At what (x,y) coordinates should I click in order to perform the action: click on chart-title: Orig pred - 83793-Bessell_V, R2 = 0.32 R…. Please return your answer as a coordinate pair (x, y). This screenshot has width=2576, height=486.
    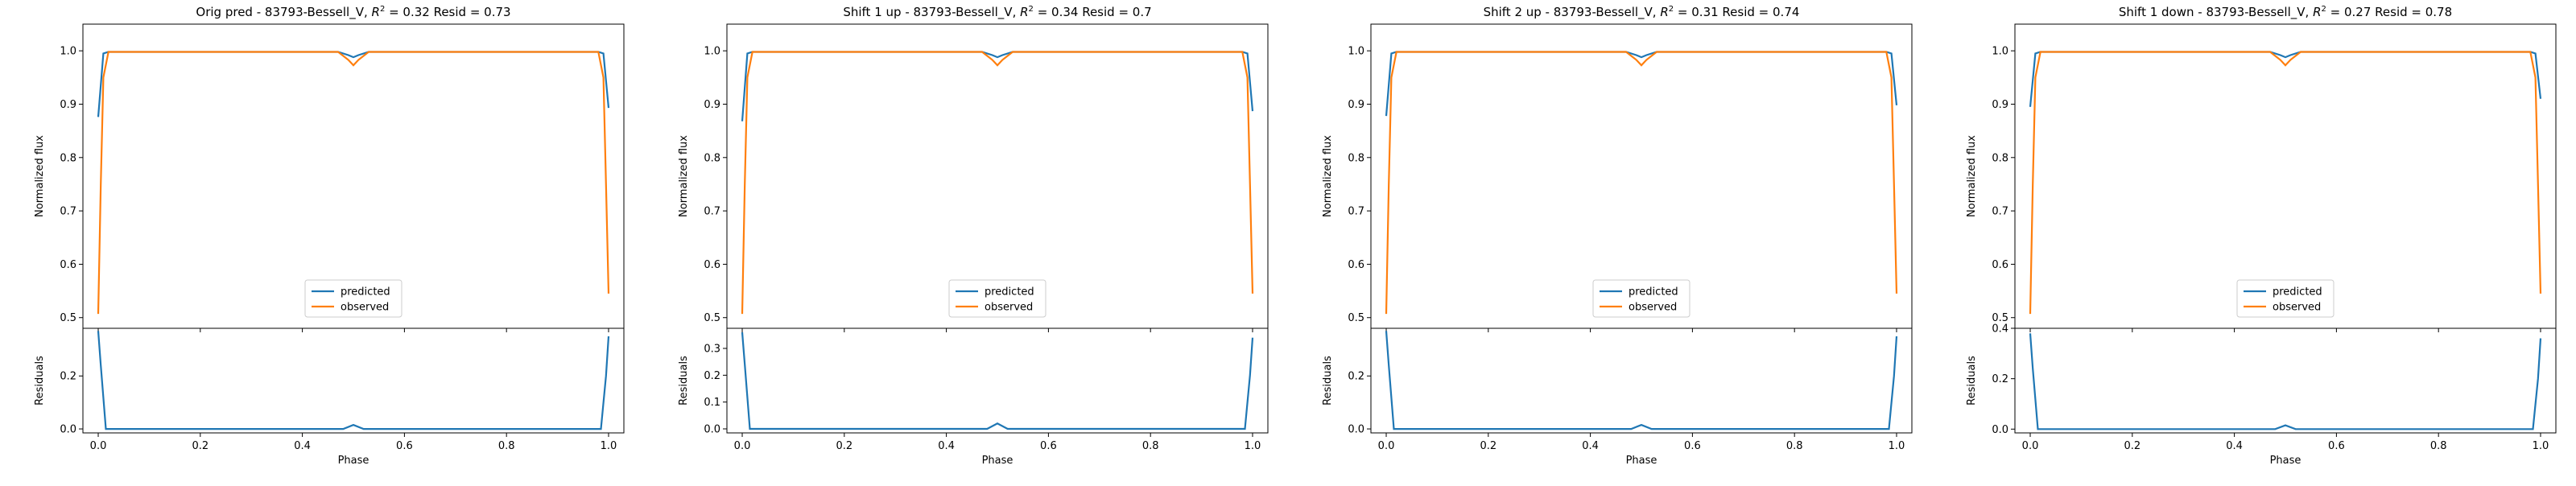
    Looking at the image, I should click on (353, 12).